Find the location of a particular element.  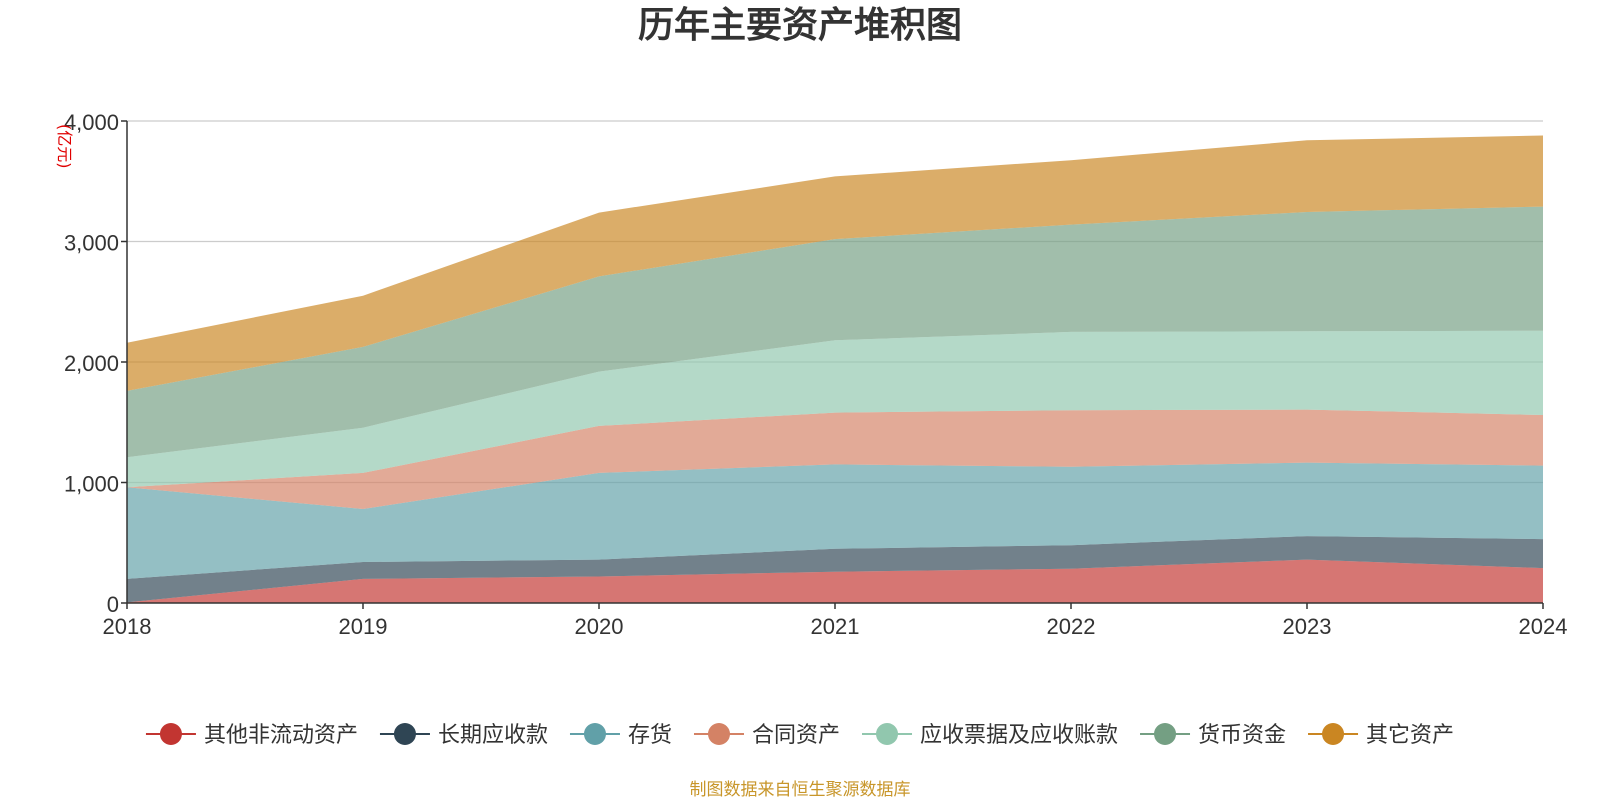

chart-title: 历年主要资产堆积图 is located at coordinates (799, 25).